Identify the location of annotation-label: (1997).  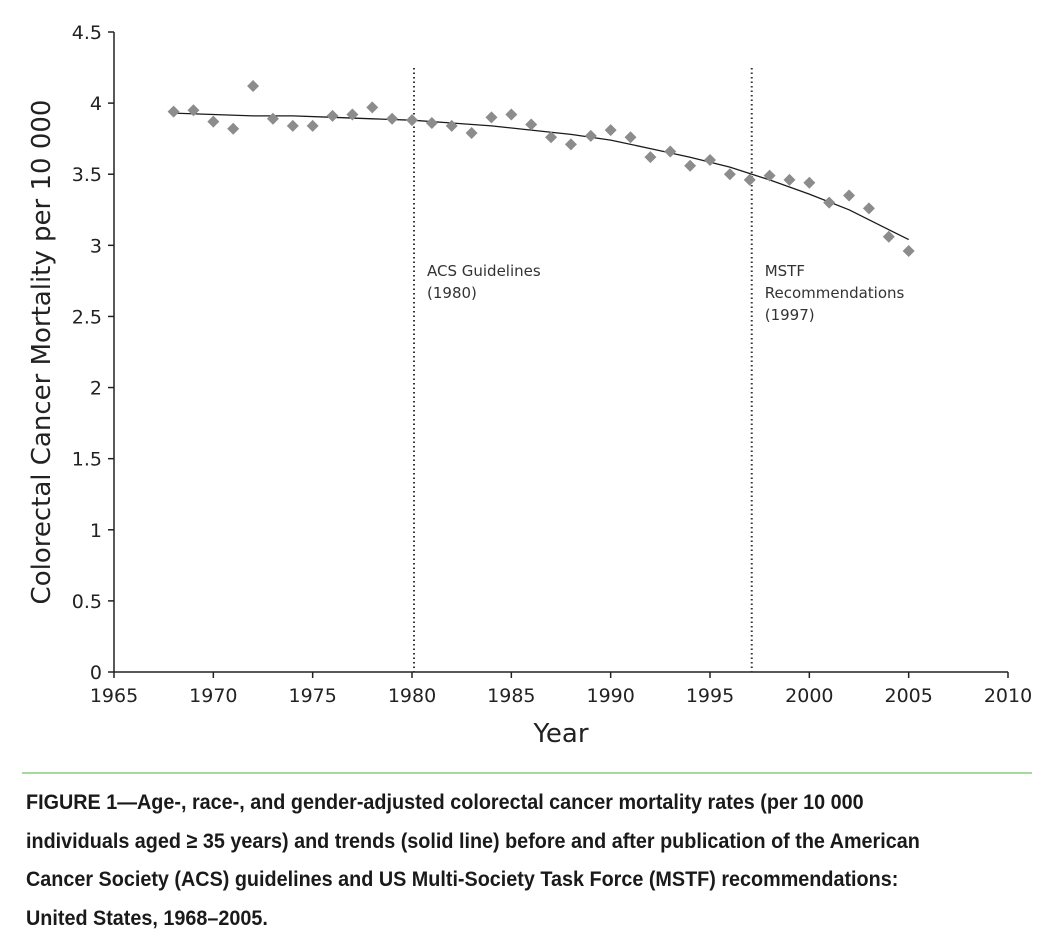
(790, 315).